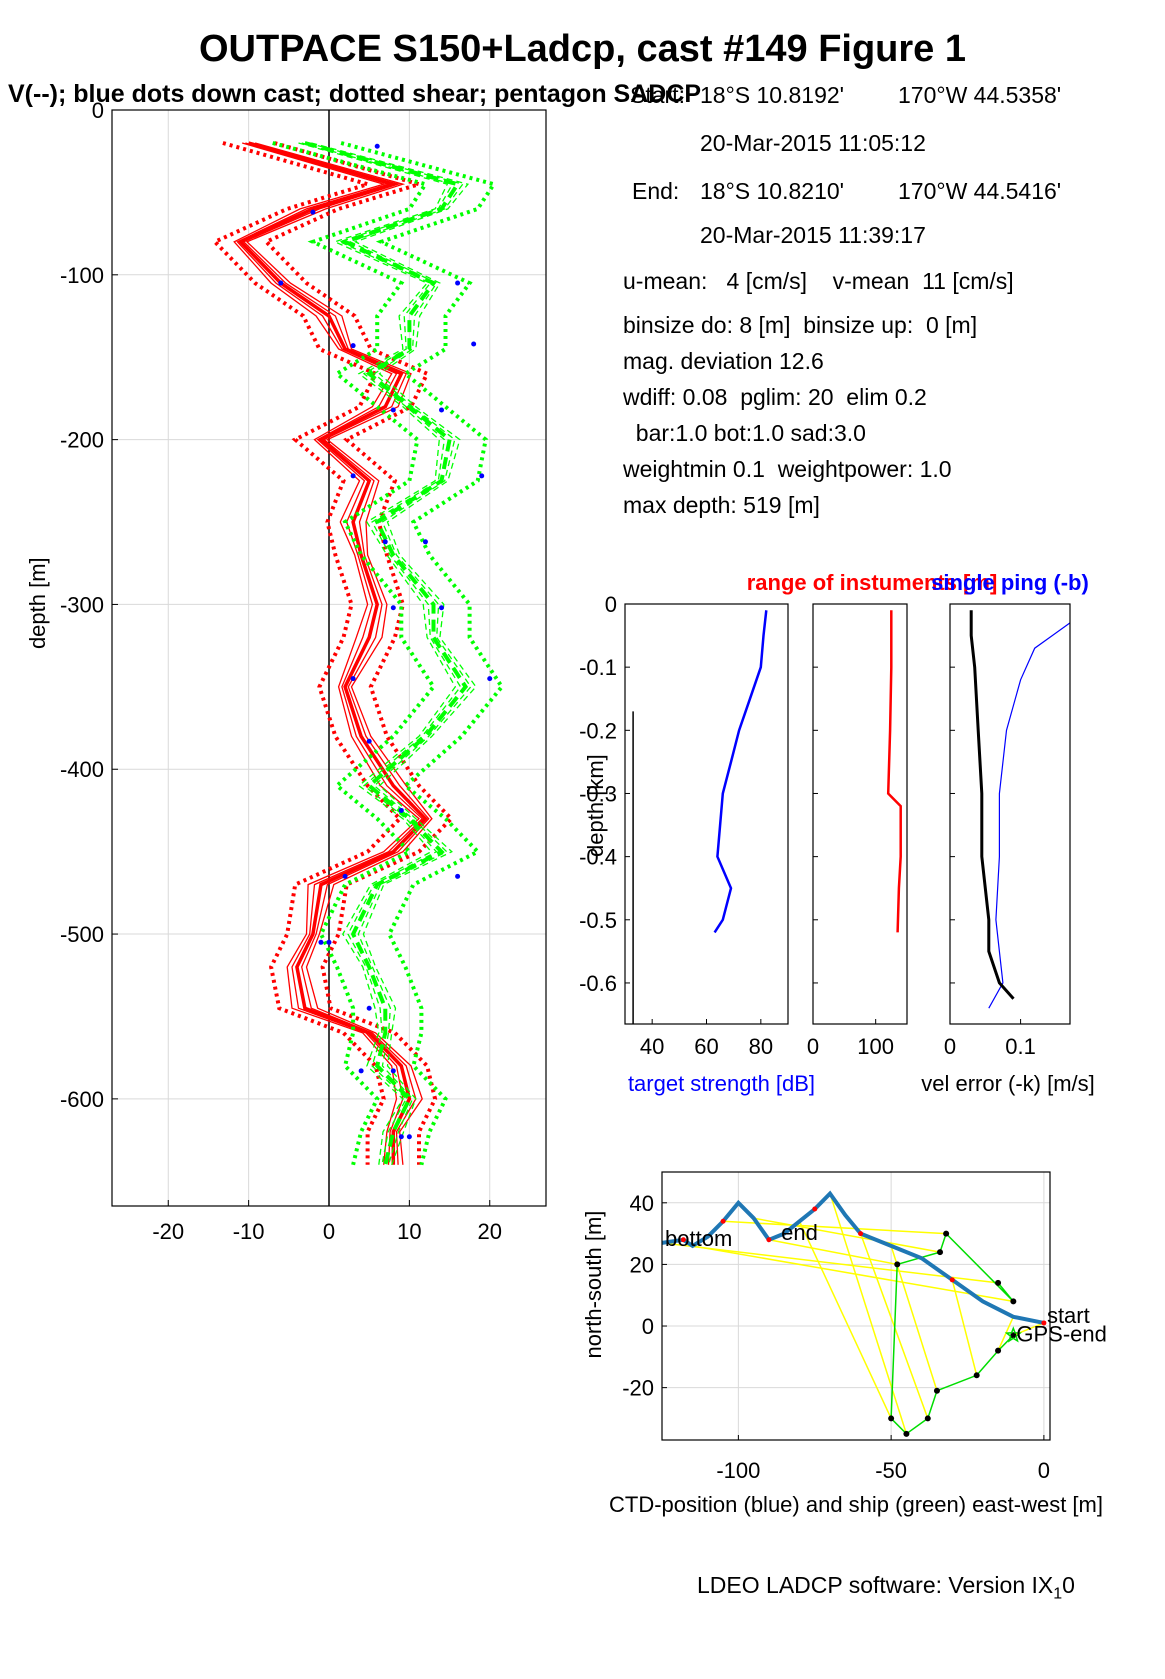 Image resolution: width=1165 pixels, height=1679 pixels. What do you see at coordinates (856, 1306) in the screenshot?
I see `pos-axes-box` at bounding box center [856, 1306].